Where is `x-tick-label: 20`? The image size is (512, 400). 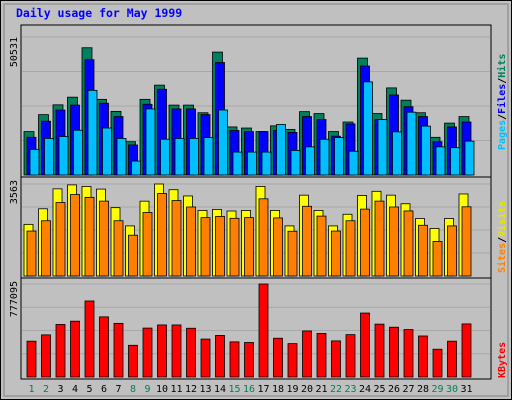
x-tick-label: 20 is located at coordinates (307, 389).